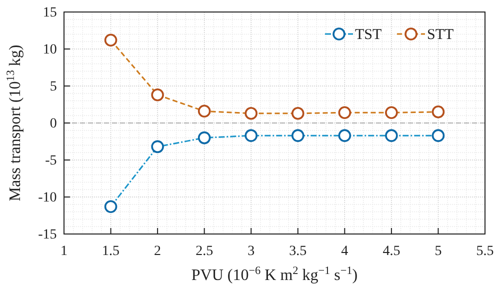 The height and width of the screenshot is (292, 500). What do you see at coordinates (64, 252) in the screenshot?
I see `x-tick-label: 1` at bounding box center [64, 252].